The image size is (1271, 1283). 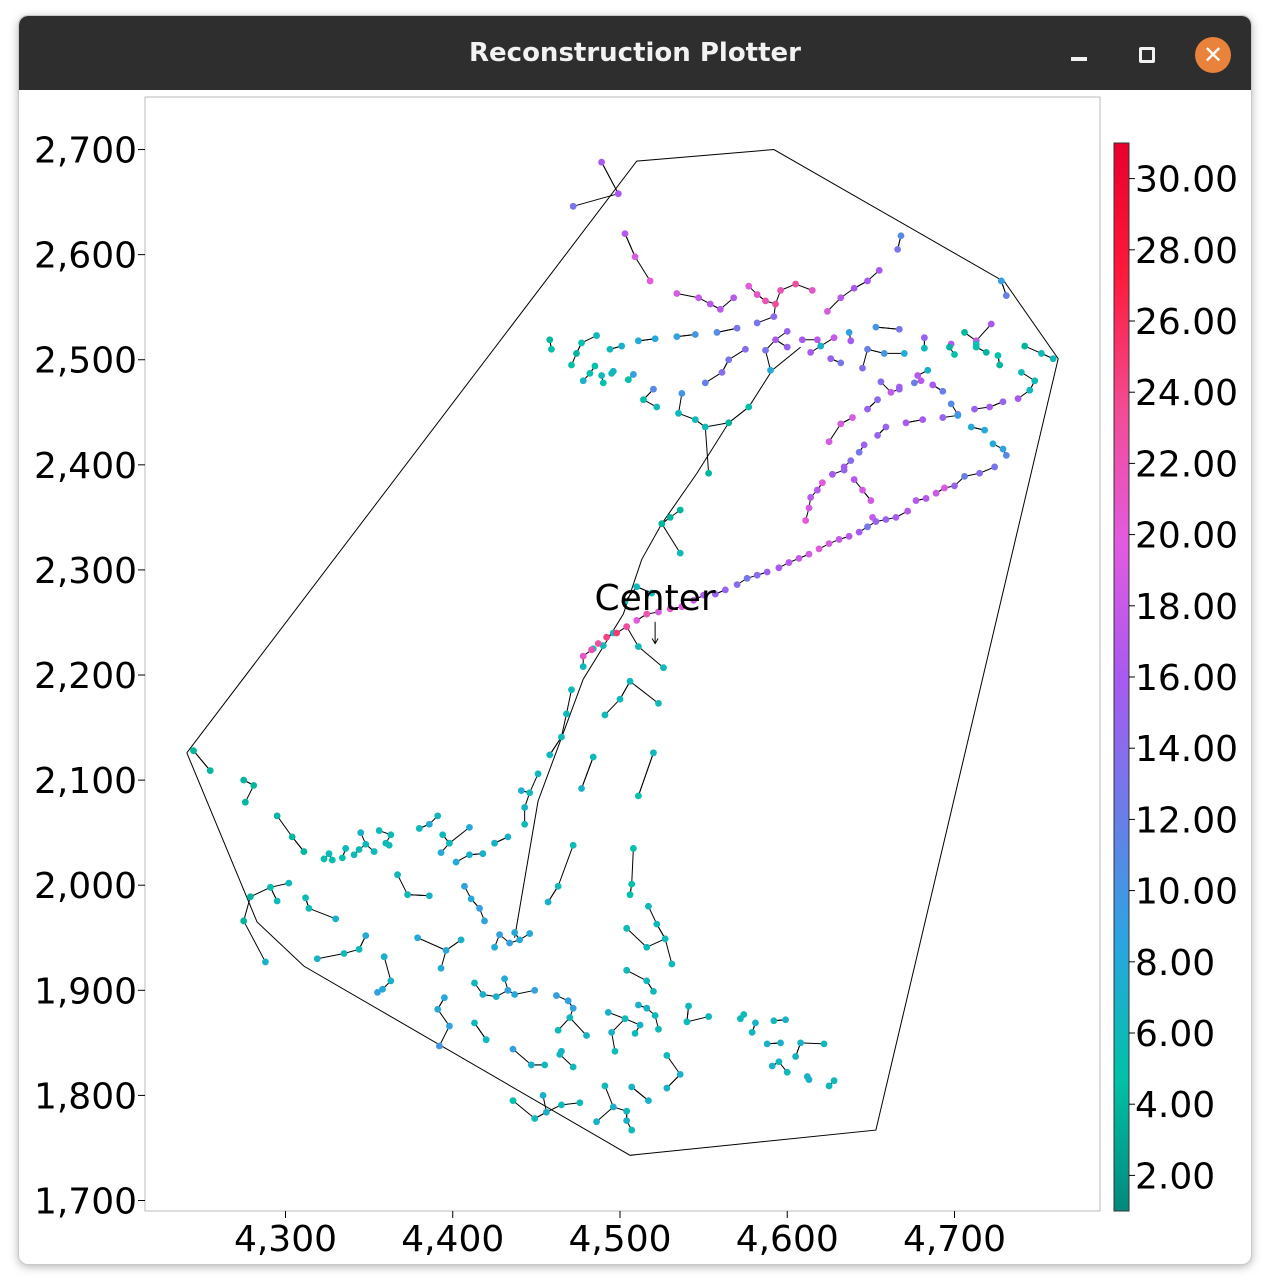 I want to click on x-tick-label: 4,300, so click(x=285, y=1239).